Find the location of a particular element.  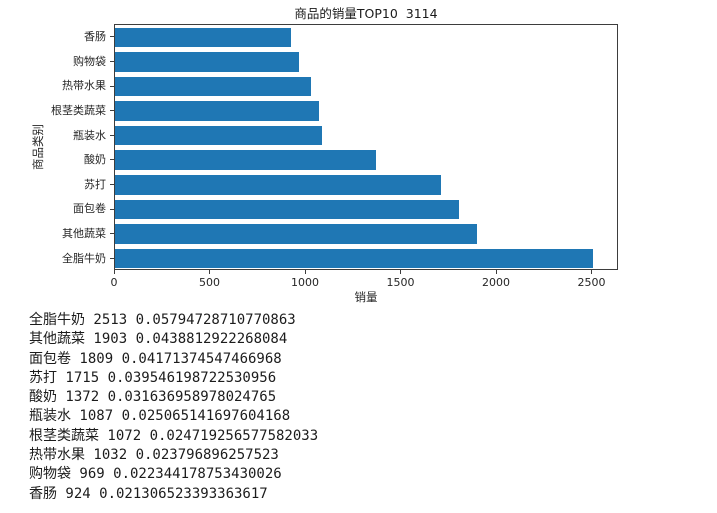

y-tick-label: 根茎类蔬菜 is located at coordinates (78, 111).